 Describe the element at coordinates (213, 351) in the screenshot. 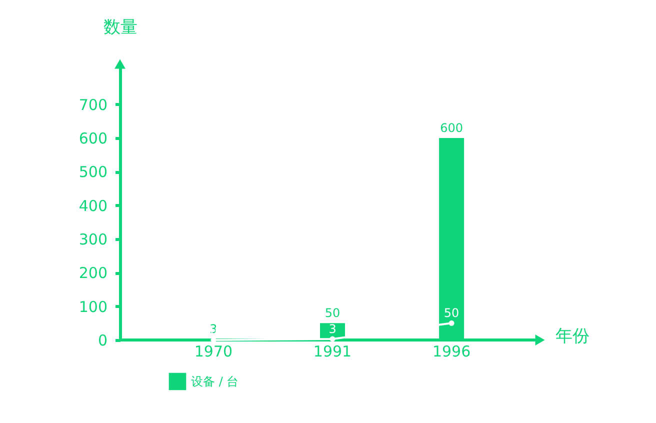

I see `x-tick-label: 1970` at that location.